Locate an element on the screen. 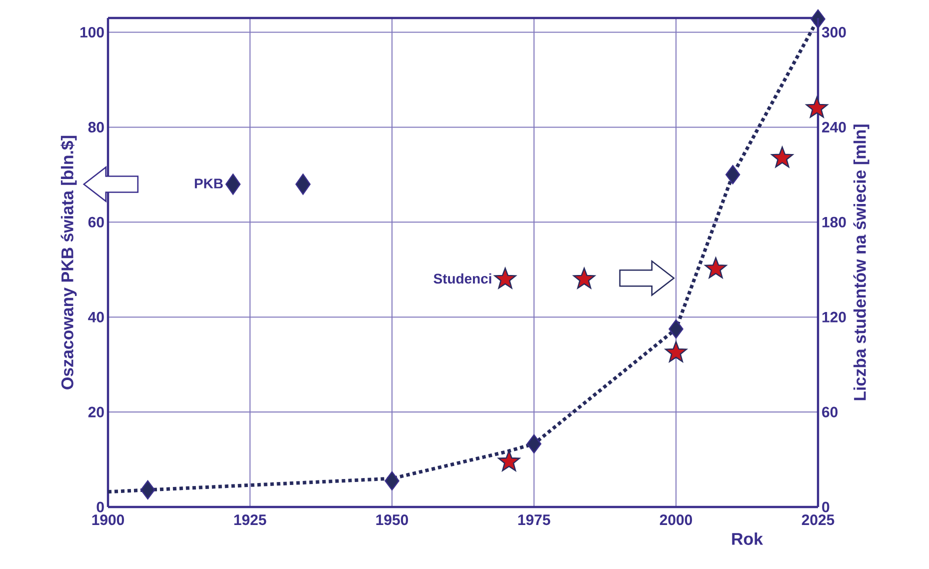 Image resolution: width=929 pixels, height=569 pixels. y-tick-label: 0 is located at coordinates (100, 507).